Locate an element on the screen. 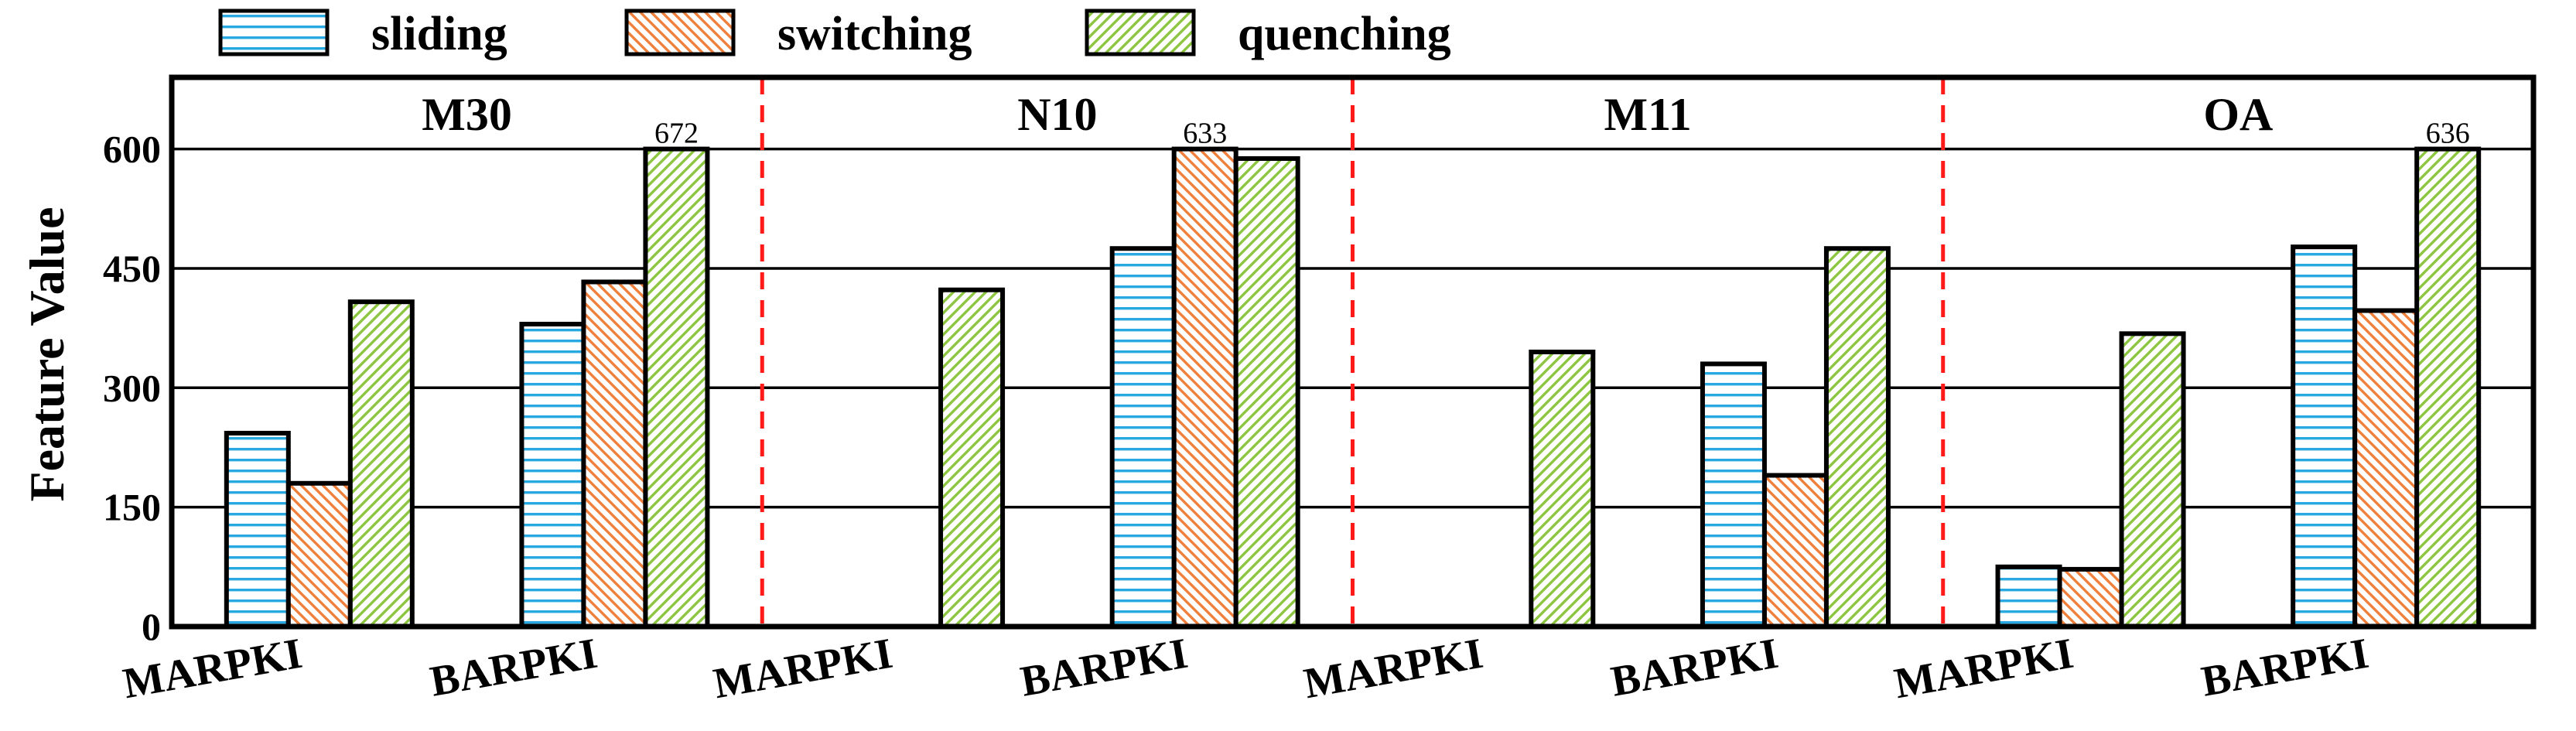  data-label: 633 is located at coordinates (1205, 134).